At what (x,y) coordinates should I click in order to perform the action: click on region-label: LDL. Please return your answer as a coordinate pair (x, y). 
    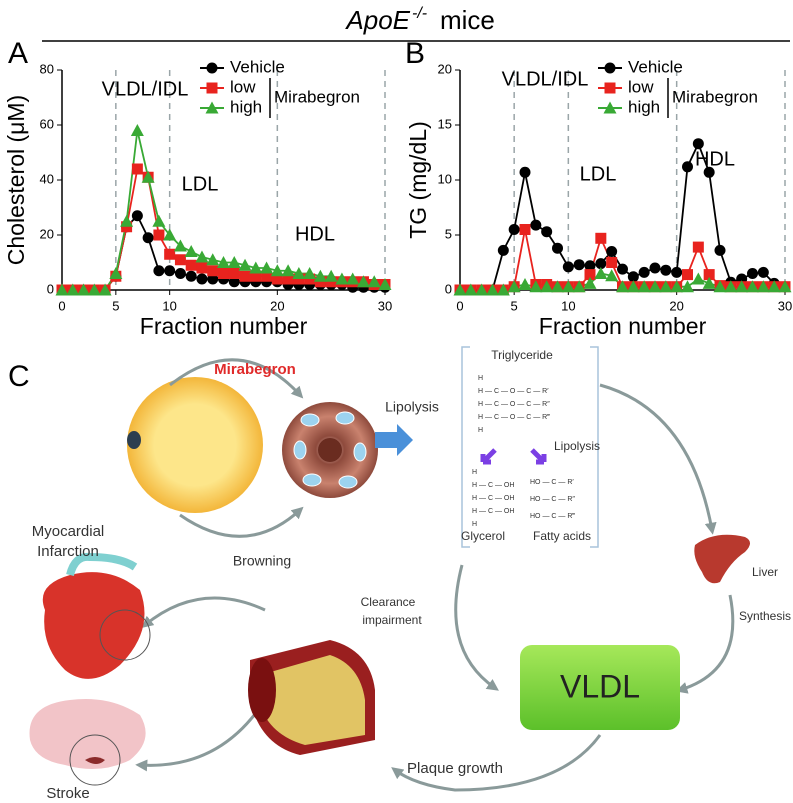
    Looking at the image, I should click on (200, 184).